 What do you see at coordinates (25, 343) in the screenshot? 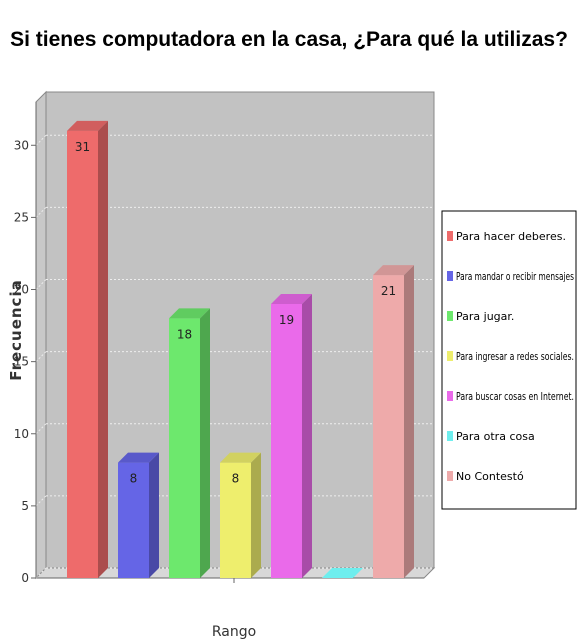
I see `y-axis: 0 5 10 15 20 25 30` at bounding box center [25, 343].